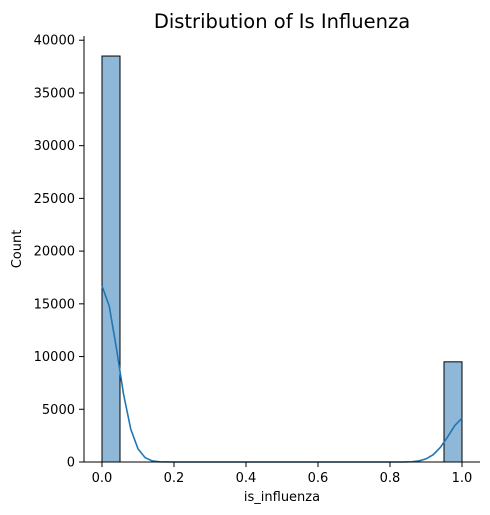 The width and height of the screenshot is (490, 515). What do you see at coordinates (318, 478) in the screenshot?
I see `x-tick-label: 0.6` at bounding box center [318, 478].